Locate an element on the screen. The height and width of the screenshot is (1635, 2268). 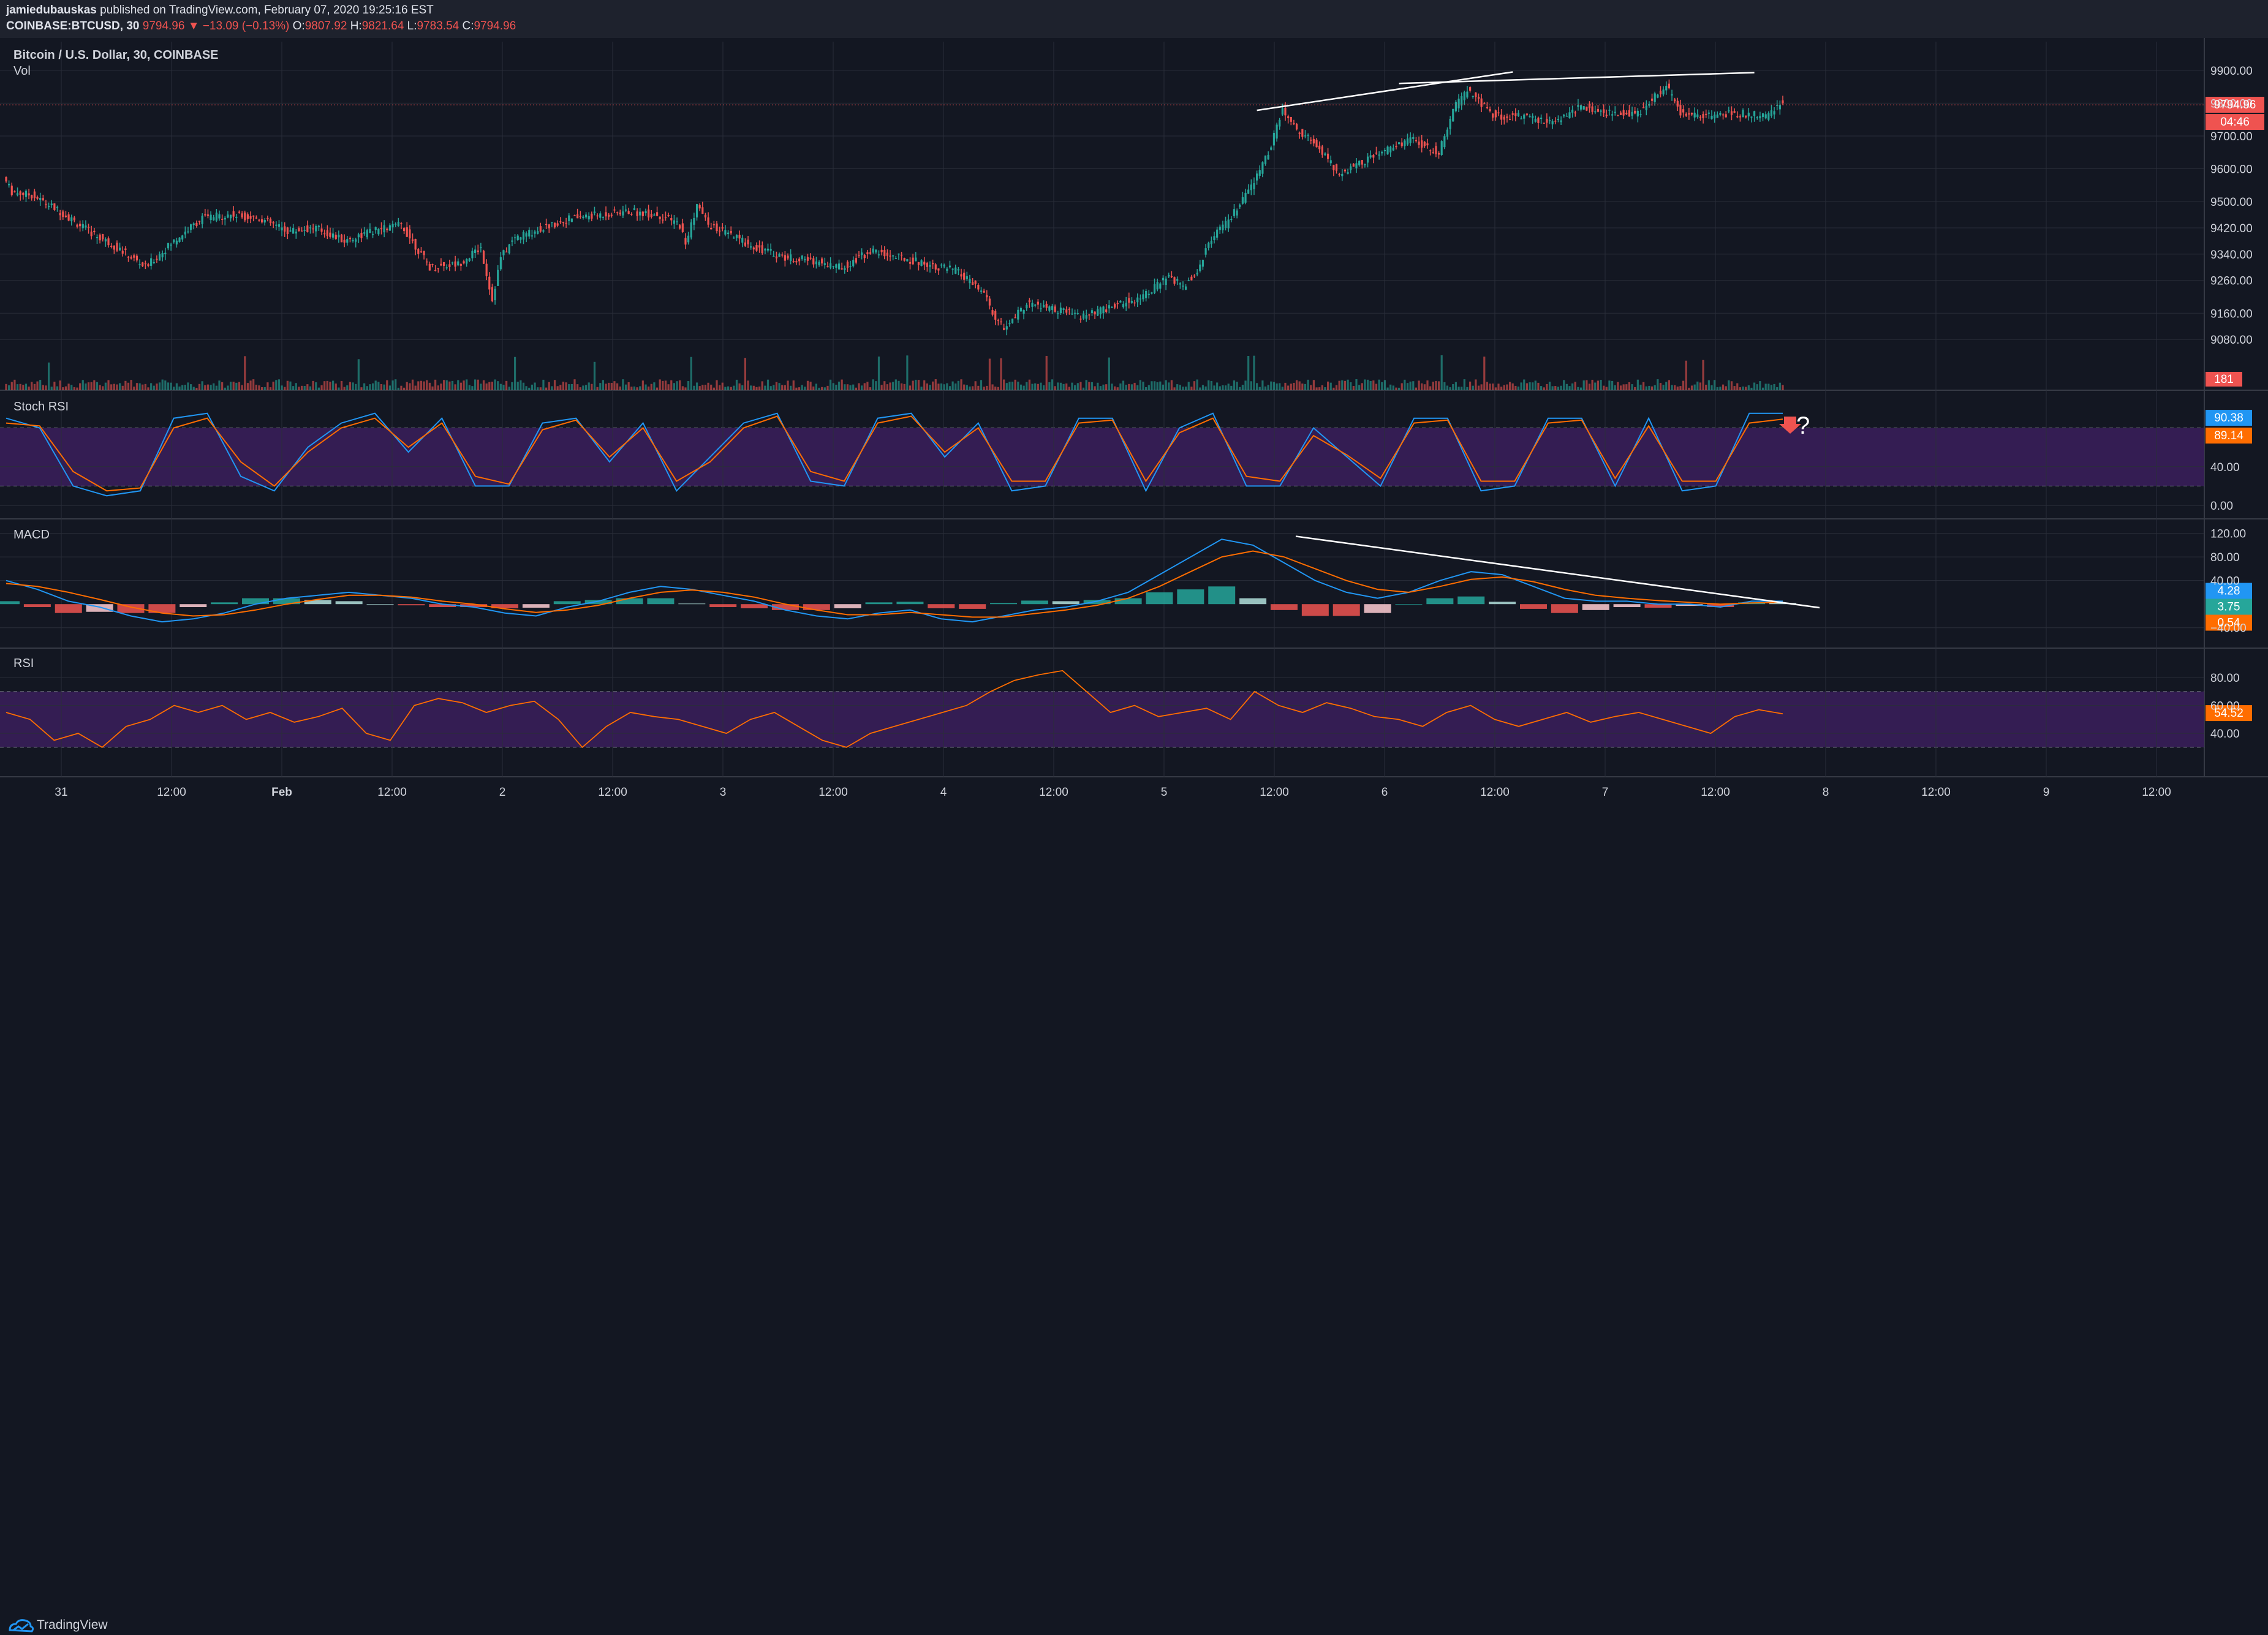
main-pane-title: Bitcoin / U.S. Dollar, 30, COINBASE is located at coordinates (116, 55).